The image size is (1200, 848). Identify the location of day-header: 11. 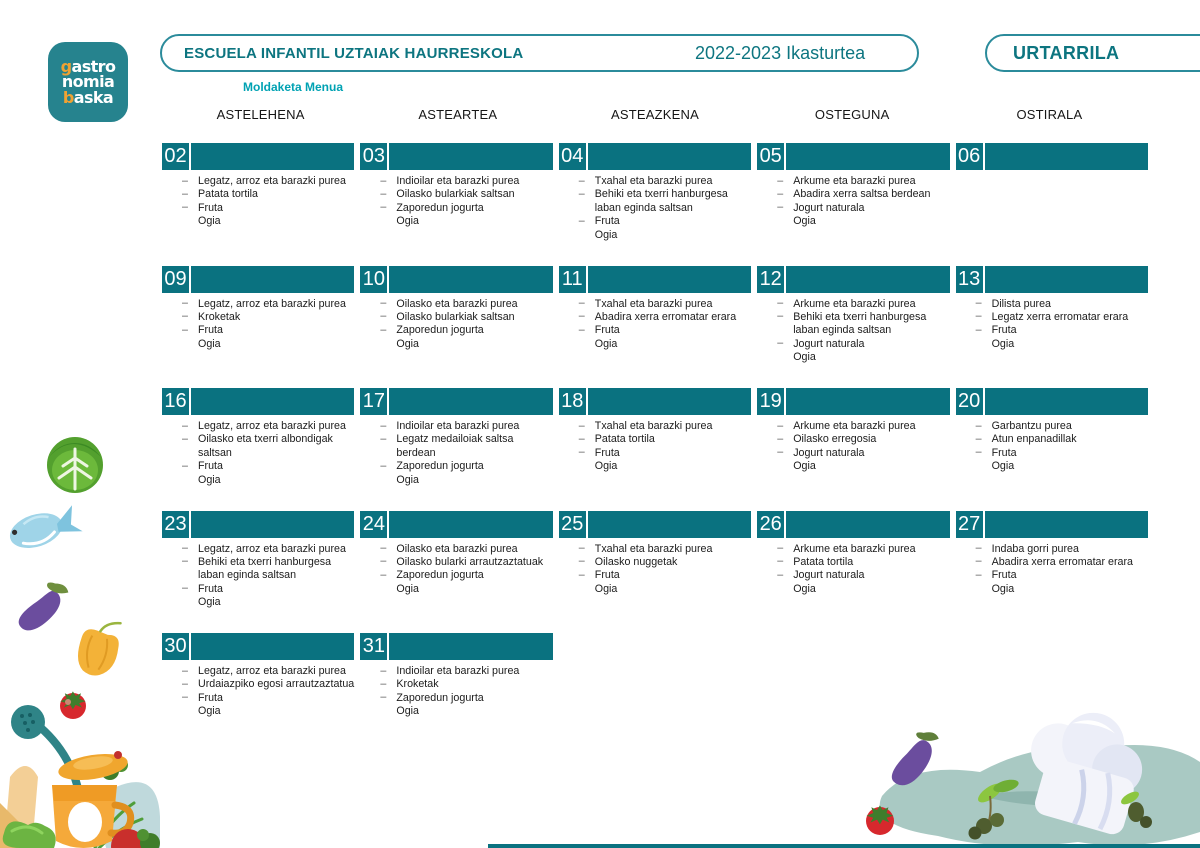
(655, 279).